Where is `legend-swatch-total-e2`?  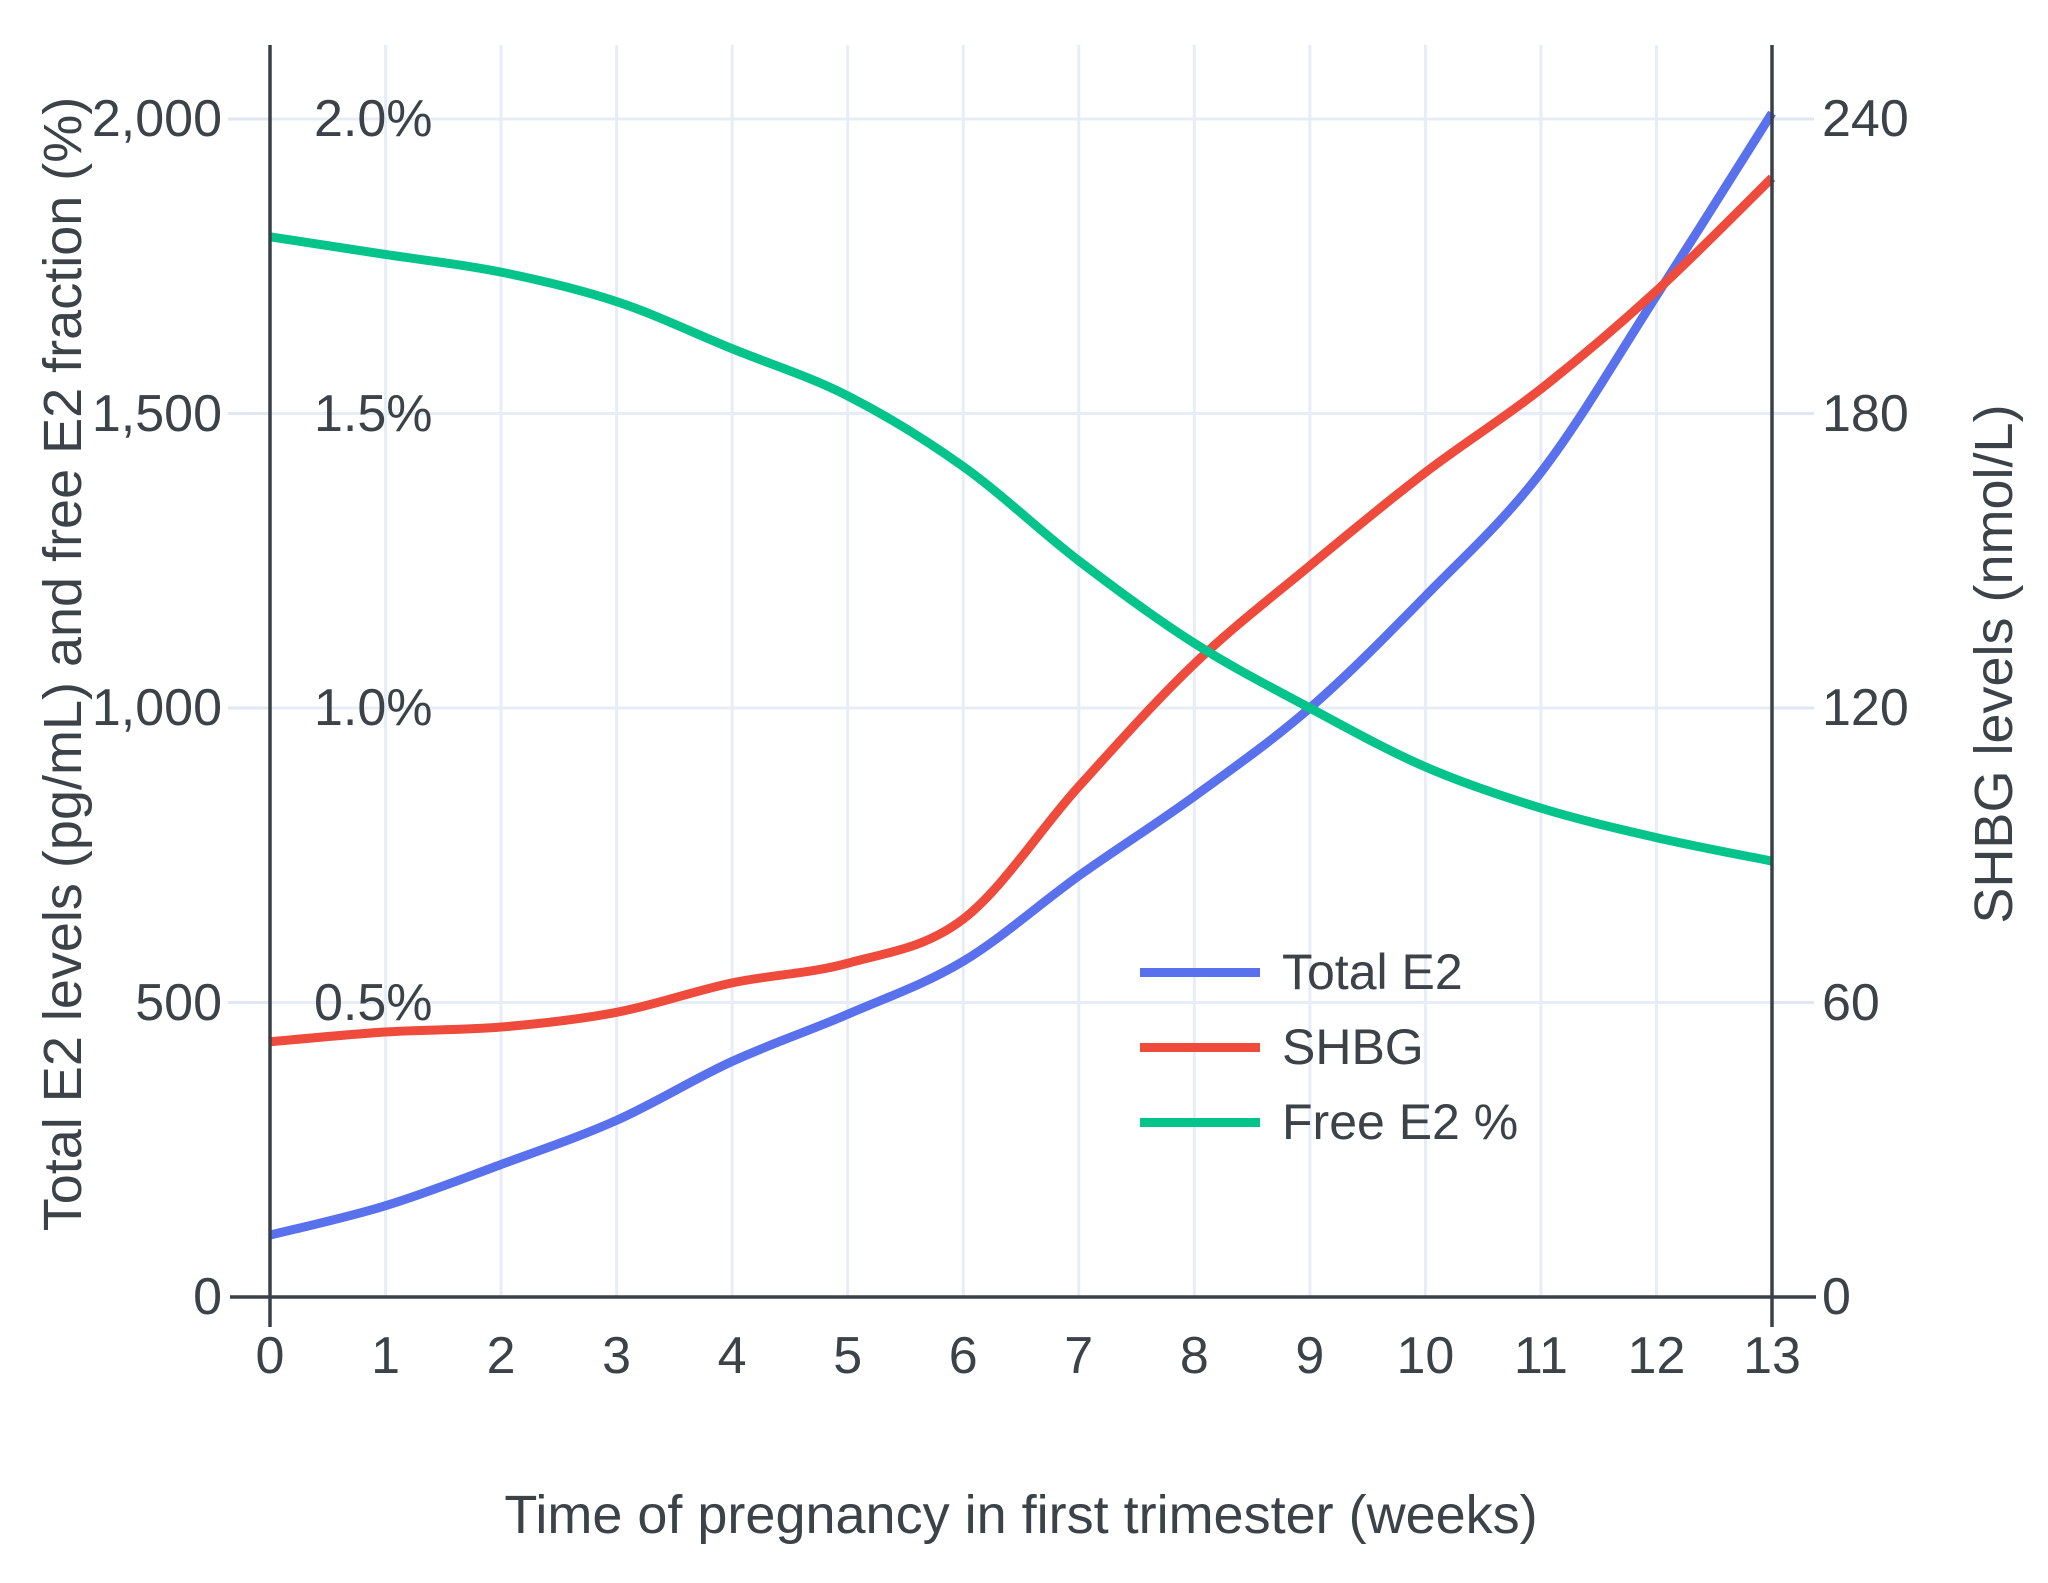 legend-swatch-total-e2 is located at coordinates (1200, 972).